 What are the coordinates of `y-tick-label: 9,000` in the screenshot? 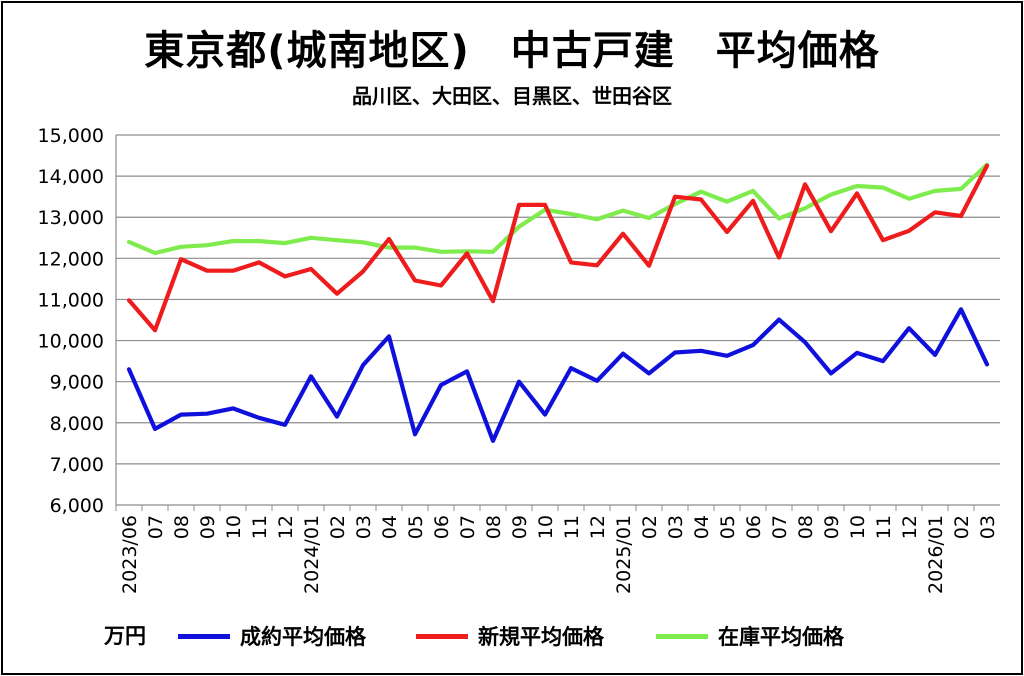 It's located at (77, 383).